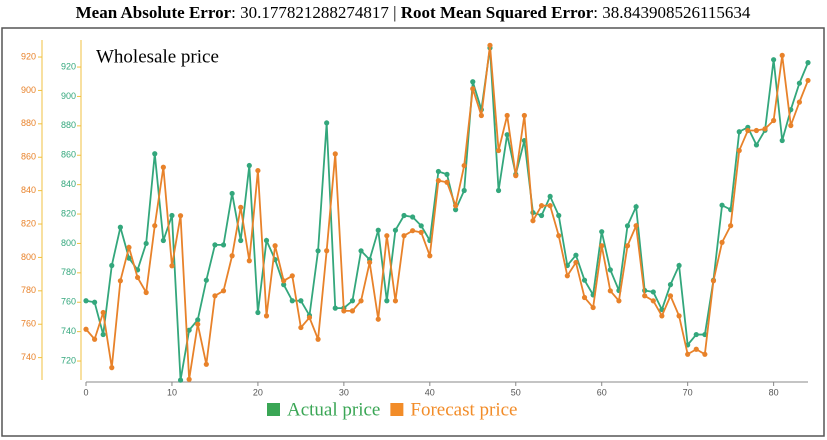 This screenshot has width=827, height=440. Describe the element at coordinates (316, 12) in the screenshot. I see `header-part: : 30.177821288274817 |` at that location.